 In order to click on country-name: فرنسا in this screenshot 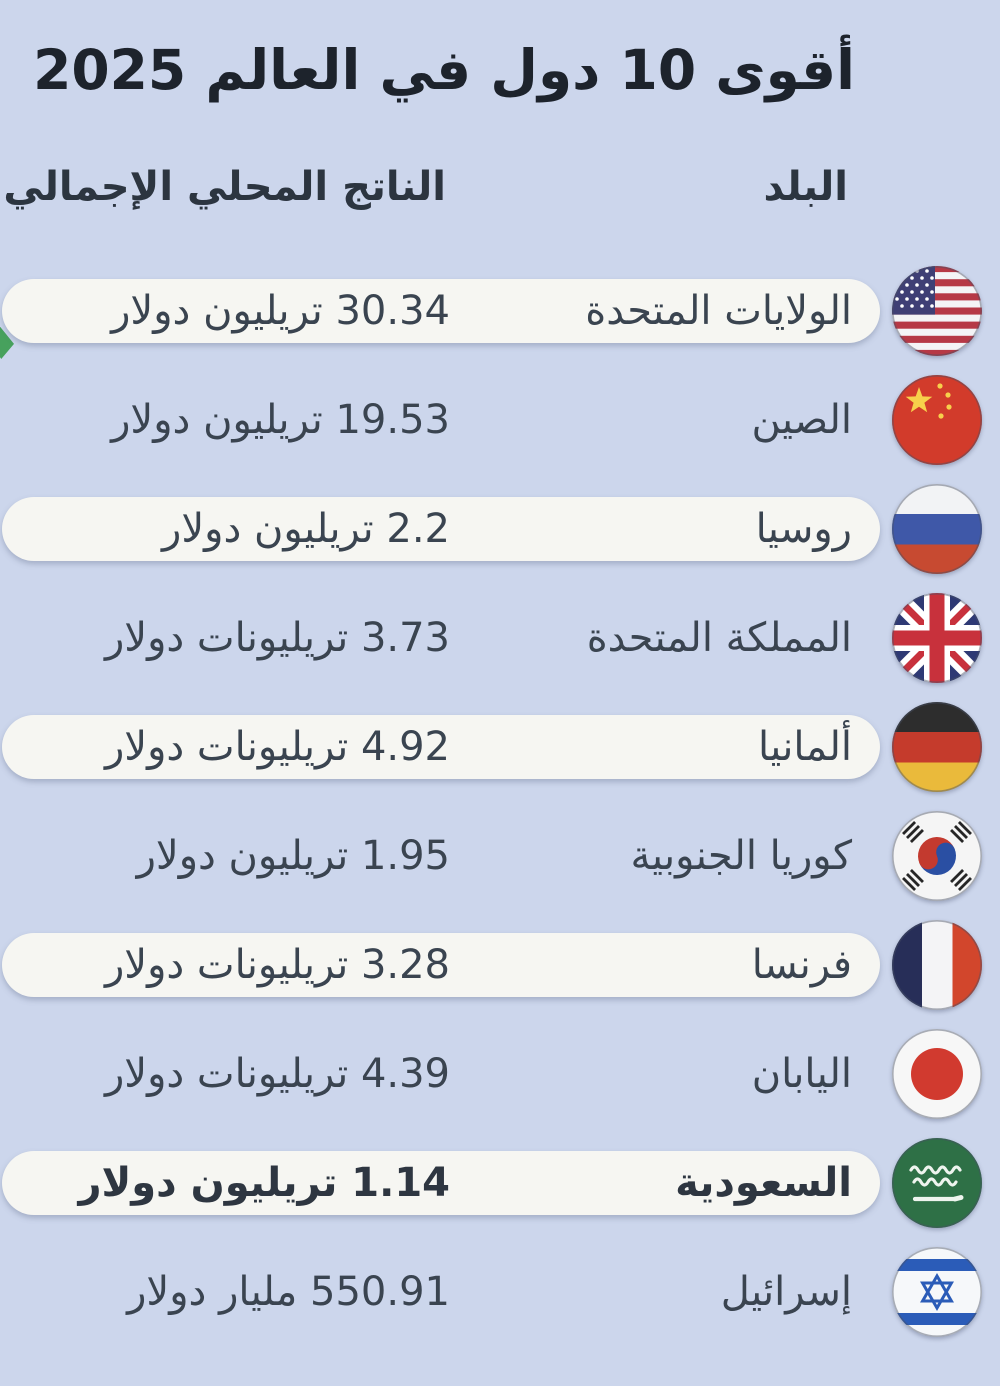, I will do `click(801, 964)`.